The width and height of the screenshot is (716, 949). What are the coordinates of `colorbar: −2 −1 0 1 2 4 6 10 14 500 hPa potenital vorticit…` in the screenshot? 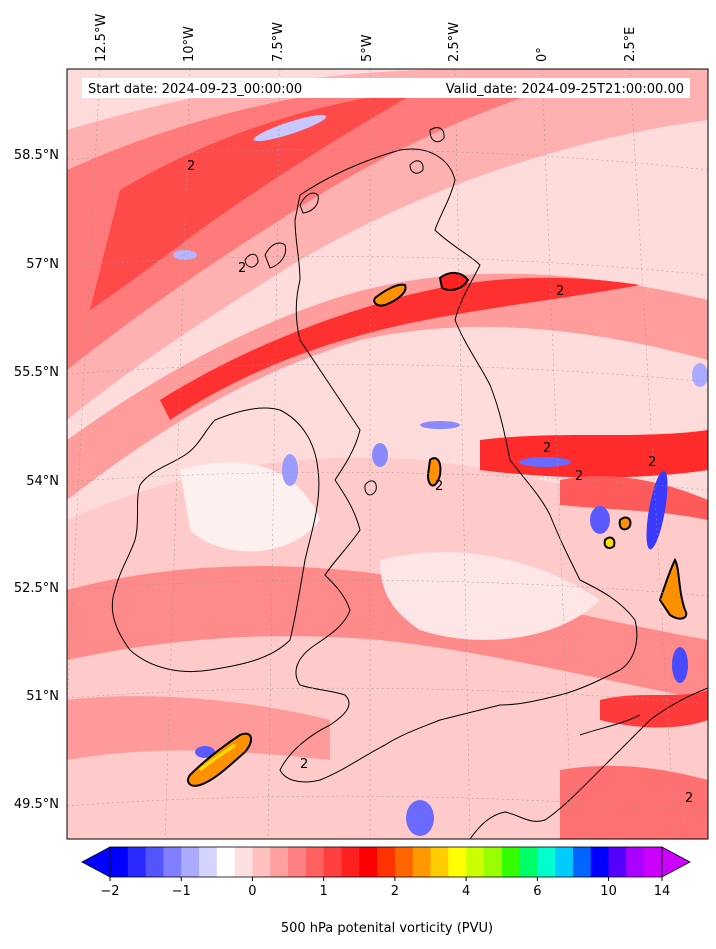 It's located at (386, 891).